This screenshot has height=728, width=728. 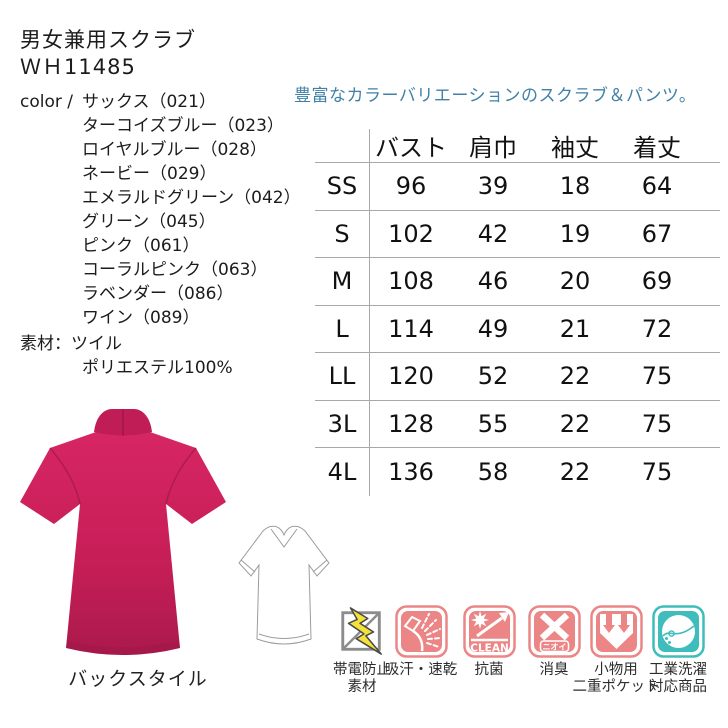 What do you see at coordinates (284, 585) in the screenshot?
I see `scrub-front-sketch-icon` at bounding box center [284, 585].